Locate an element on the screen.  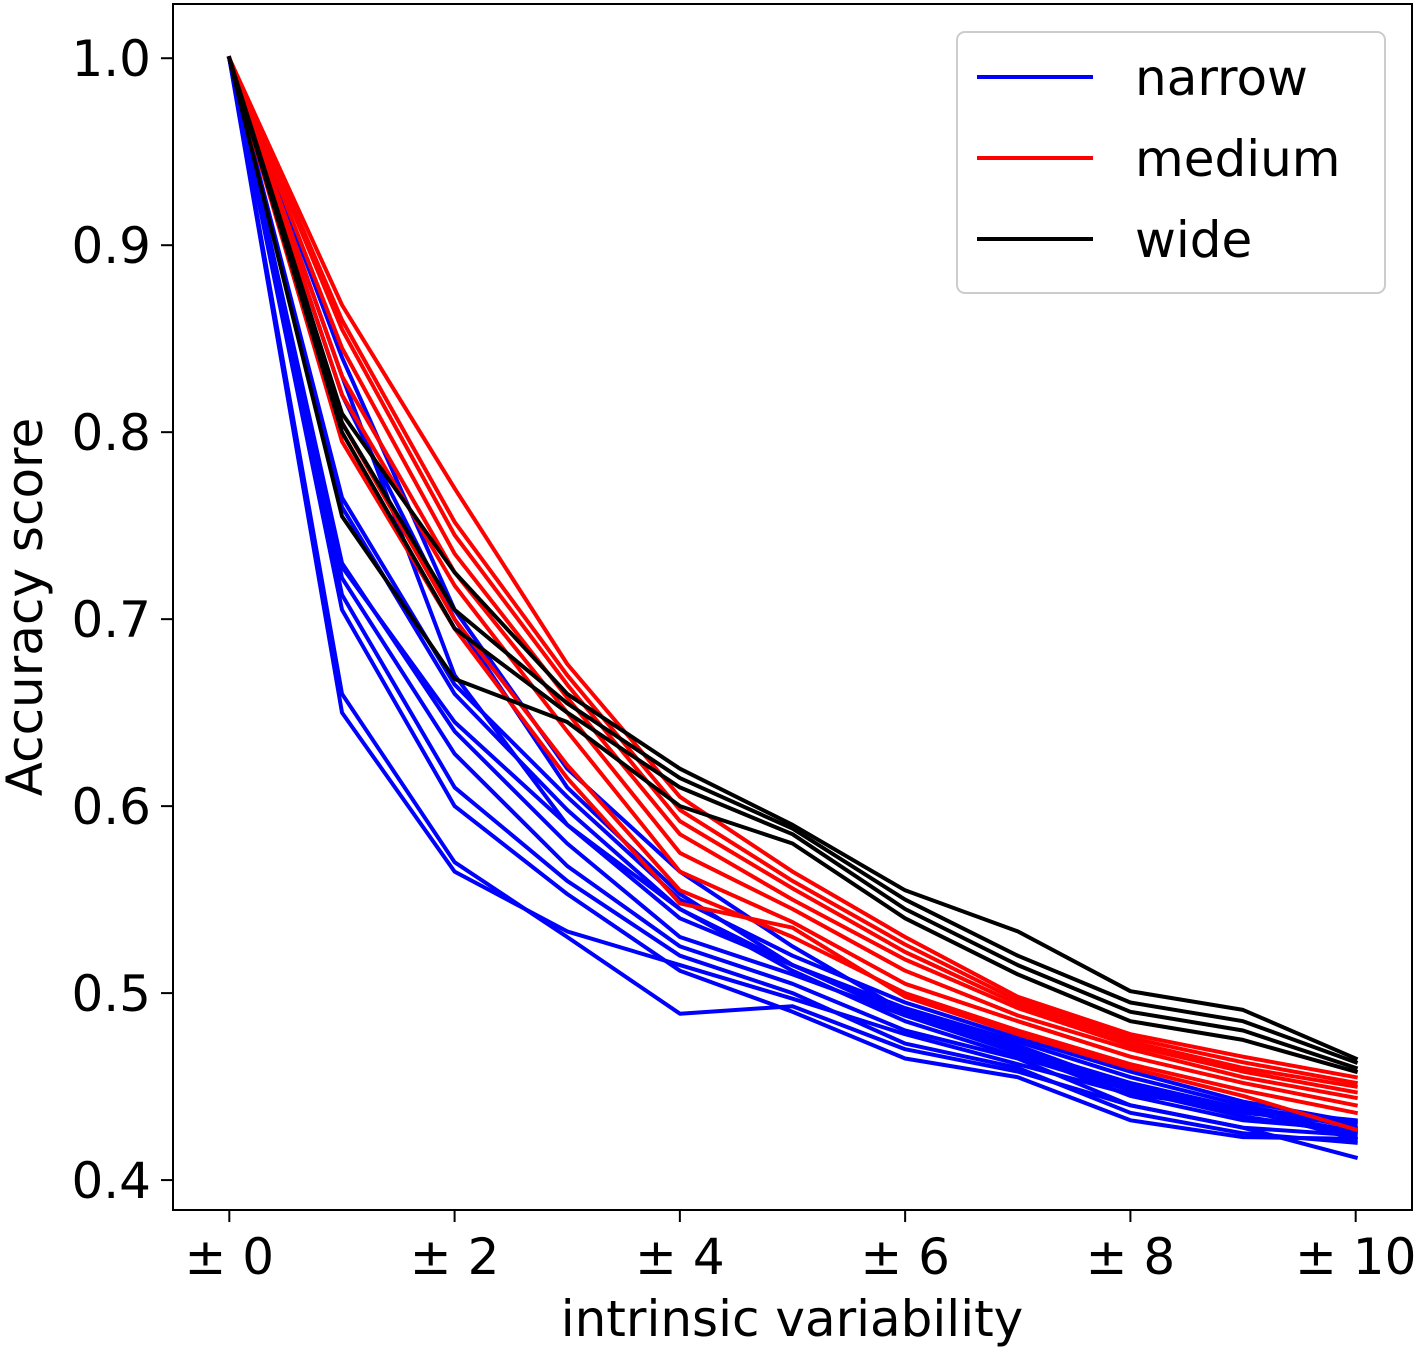
x-tick-label: ± 4 is located at coordinates (680, 1257).